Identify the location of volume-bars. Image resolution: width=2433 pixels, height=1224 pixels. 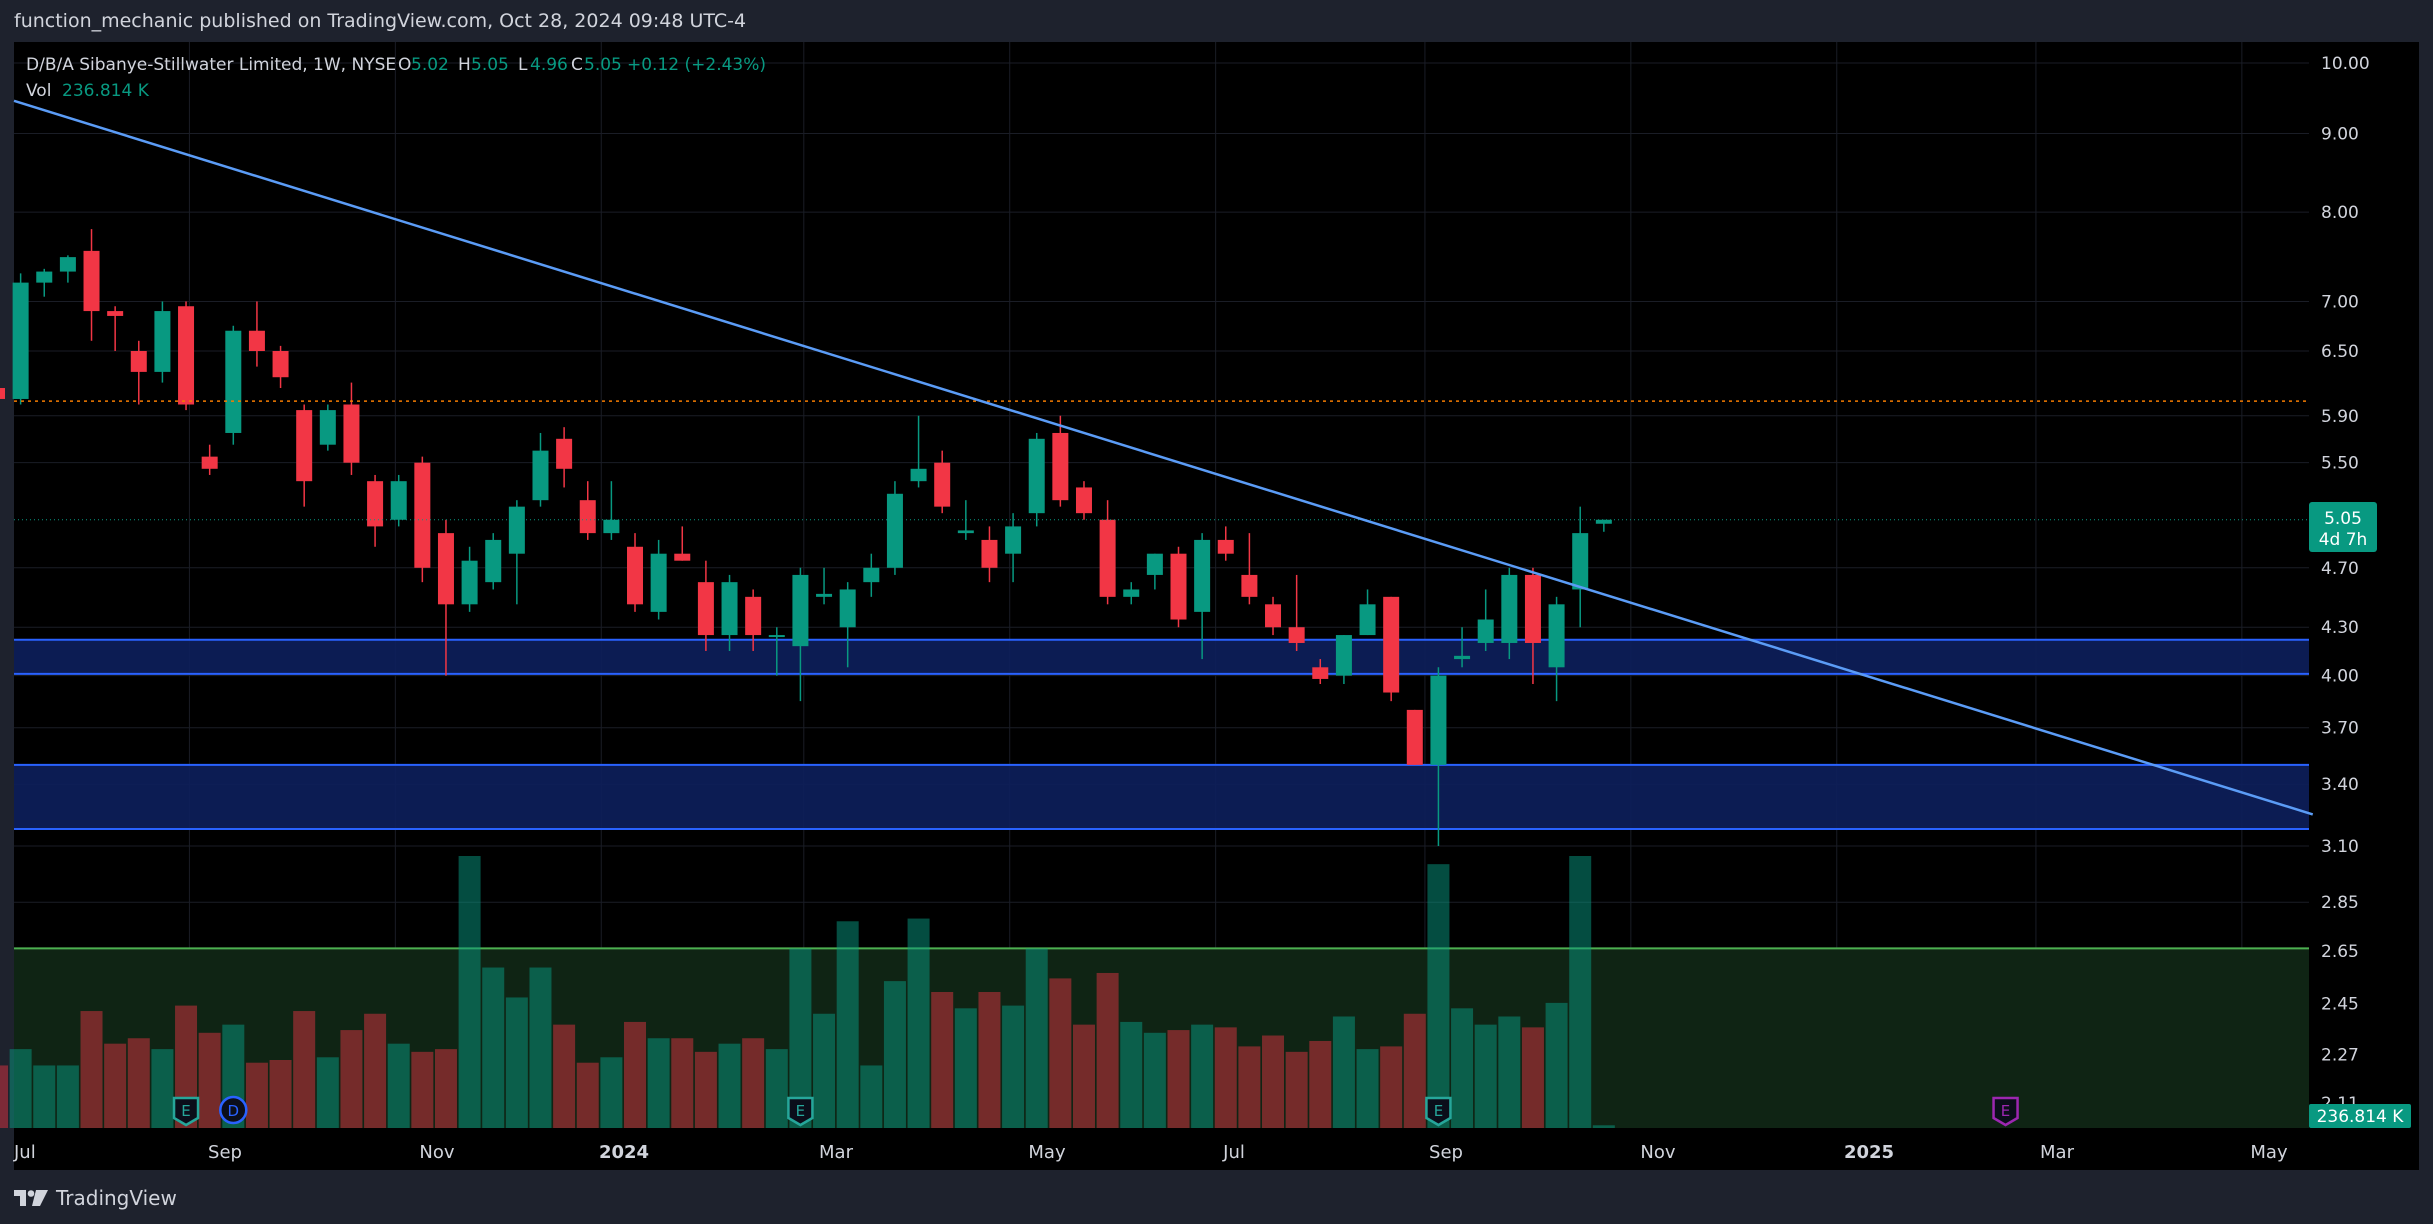
(807, 992).